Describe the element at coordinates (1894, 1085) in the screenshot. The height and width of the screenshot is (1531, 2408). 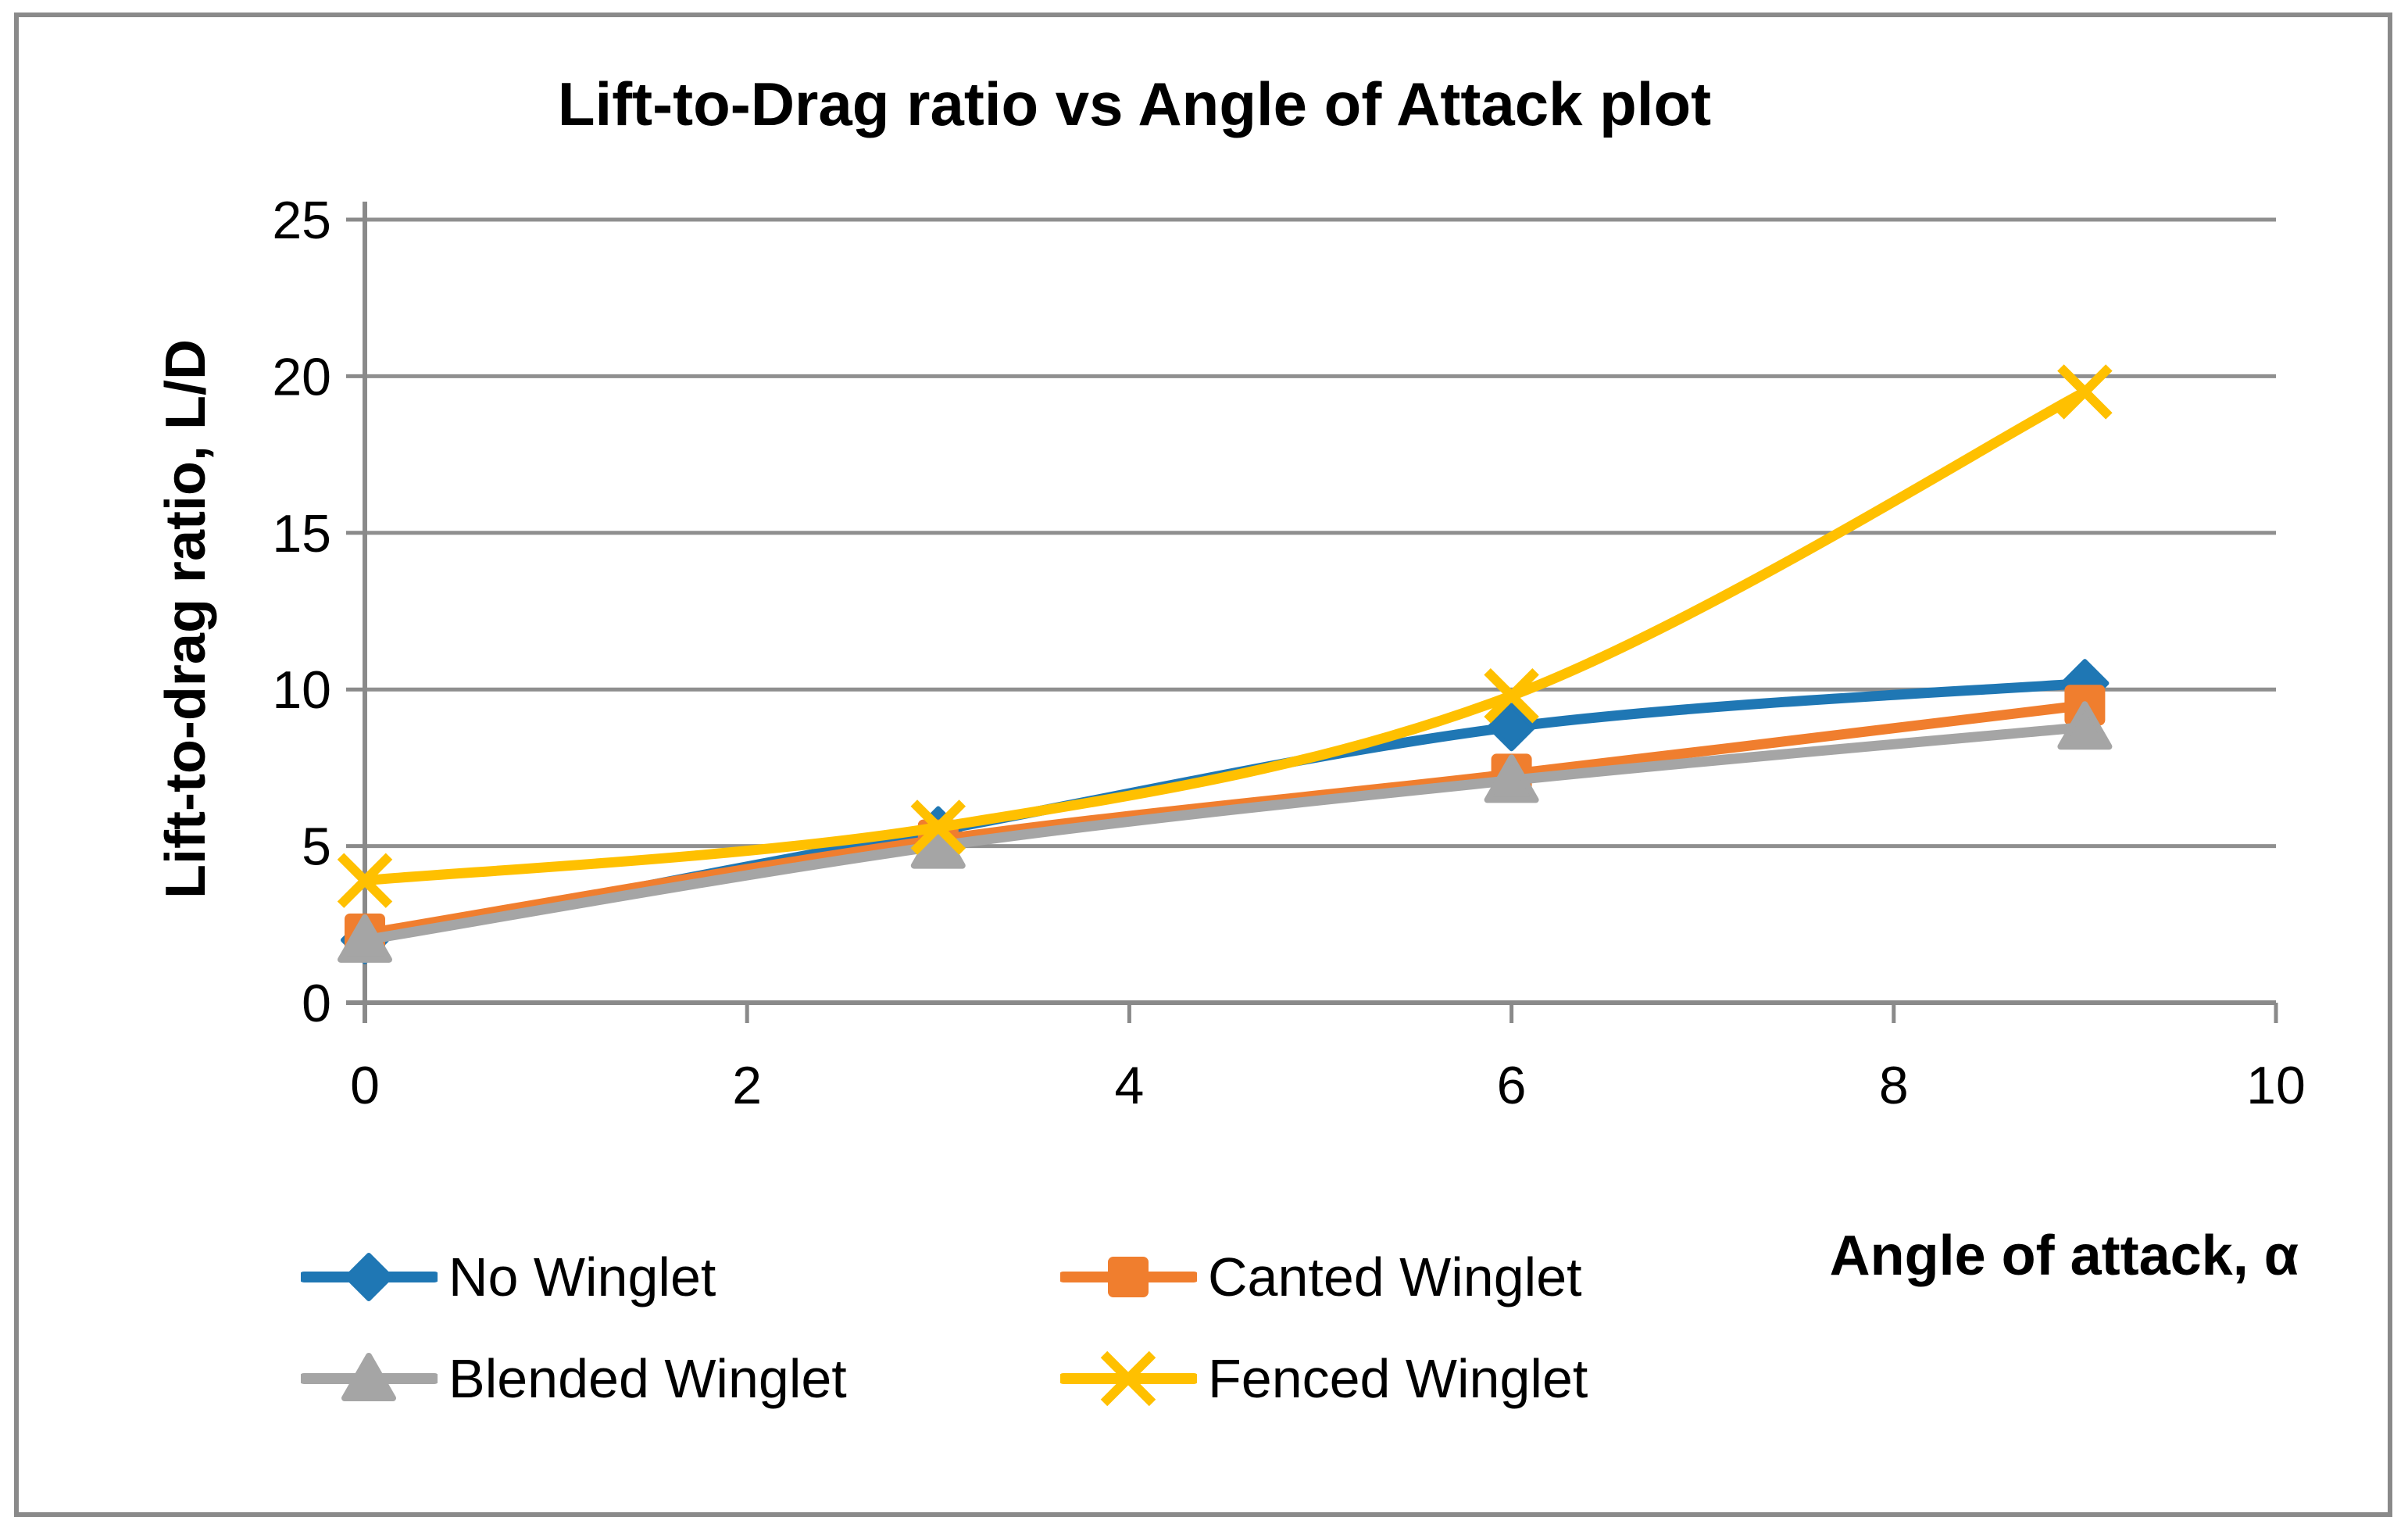
I see `x-tick-label: 8` at that location.